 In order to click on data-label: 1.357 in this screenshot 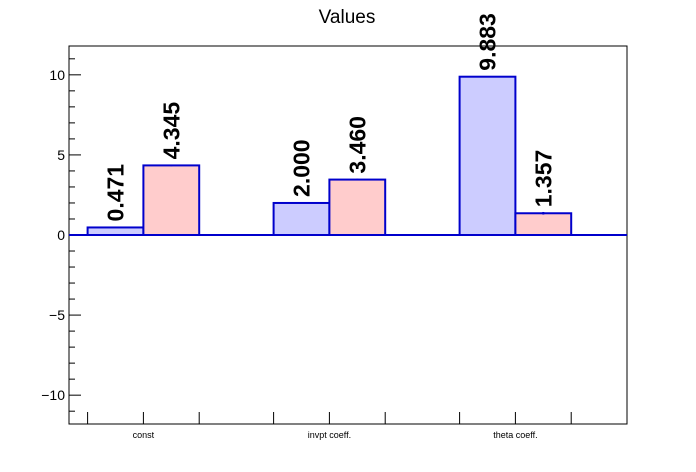, I will do `click(543, 179)`.